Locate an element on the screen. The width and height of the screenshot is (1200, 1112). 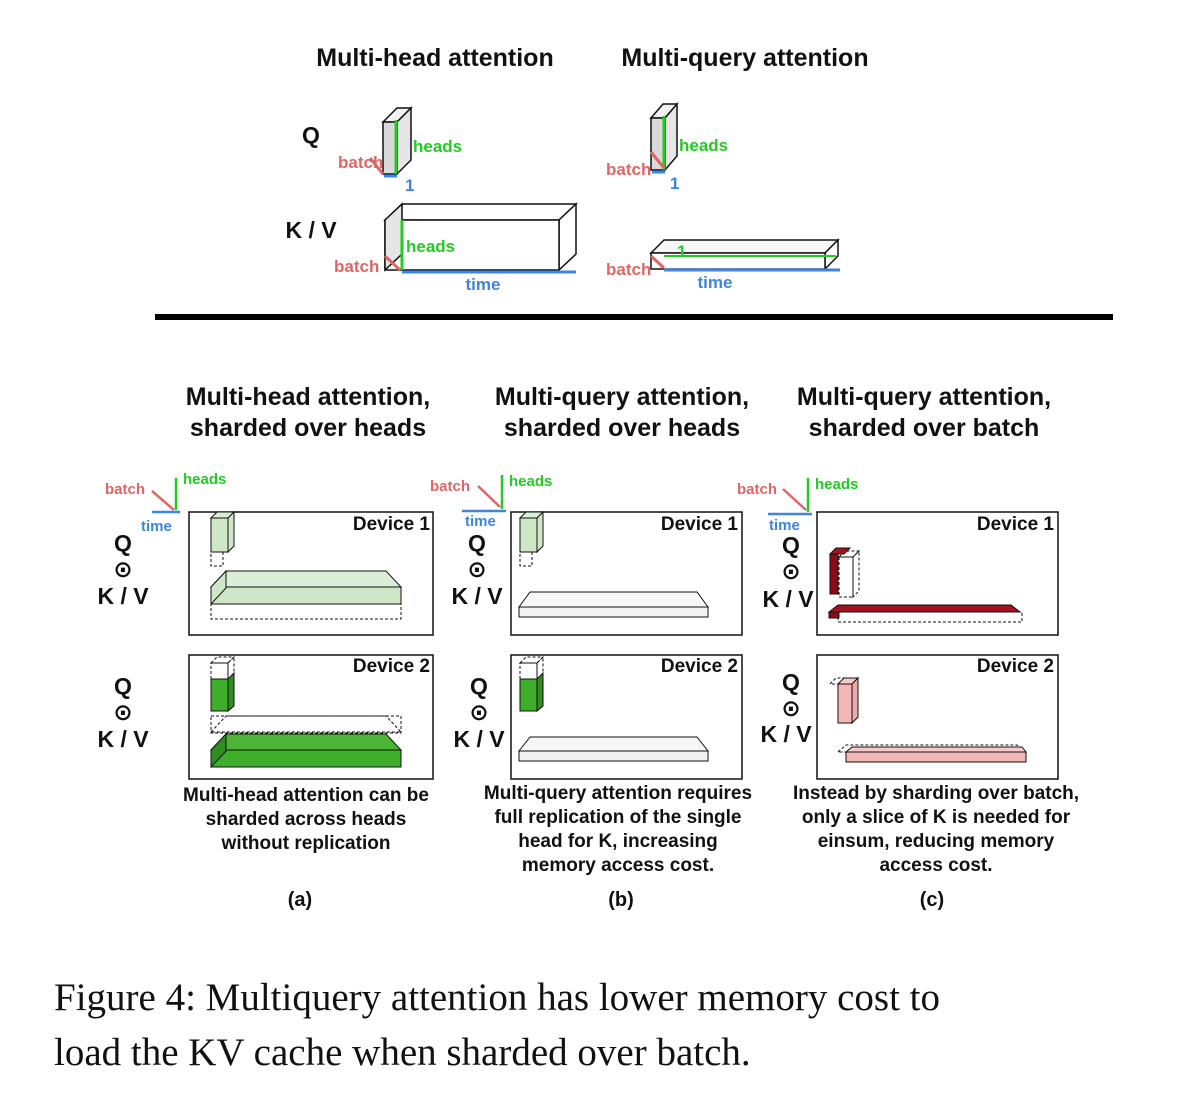
panel-b-axis-batch: batch is located at coordinates (450, 486).